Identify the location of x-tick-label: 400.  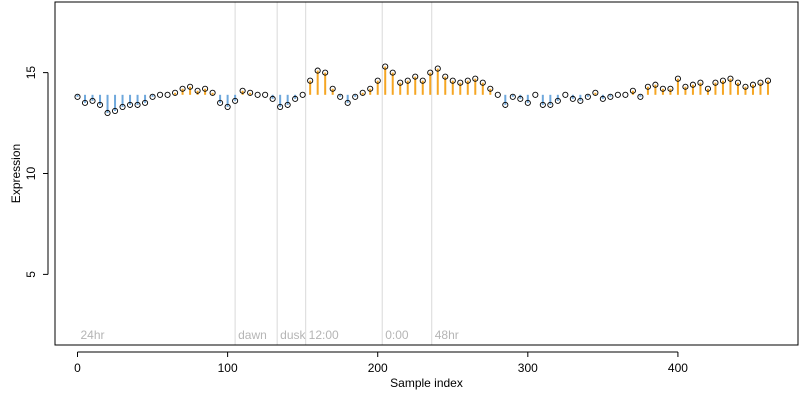
(678, 368).